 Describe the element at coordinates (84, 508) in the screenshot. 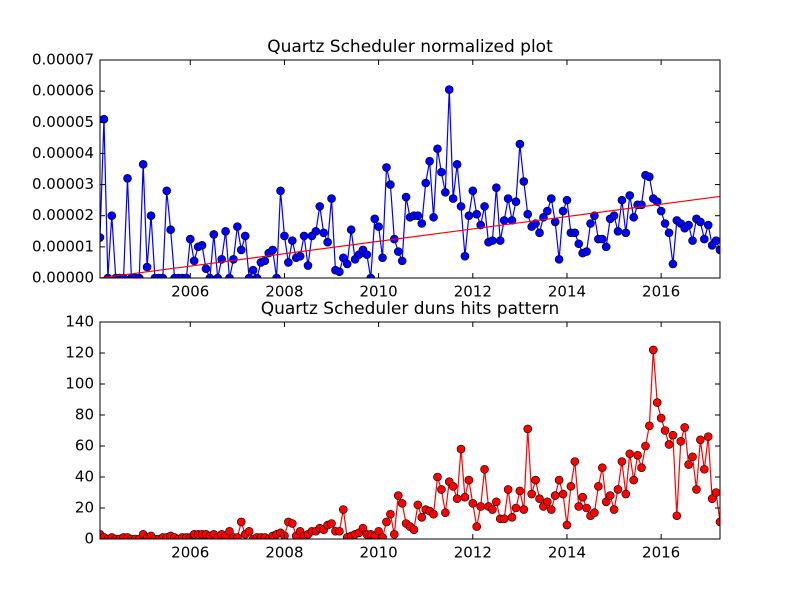

I see `y-tick-label: 20` at that location.